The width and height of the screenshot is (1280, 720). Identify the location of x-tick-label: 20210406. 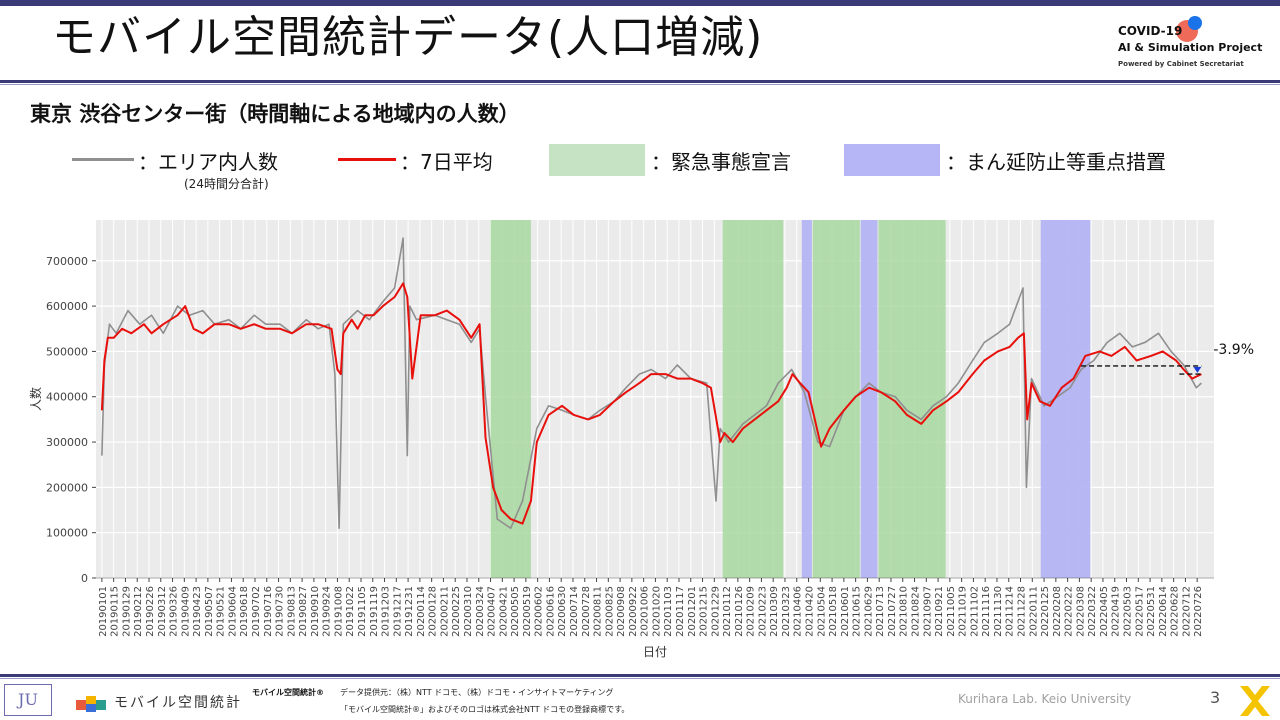
(798, 611).